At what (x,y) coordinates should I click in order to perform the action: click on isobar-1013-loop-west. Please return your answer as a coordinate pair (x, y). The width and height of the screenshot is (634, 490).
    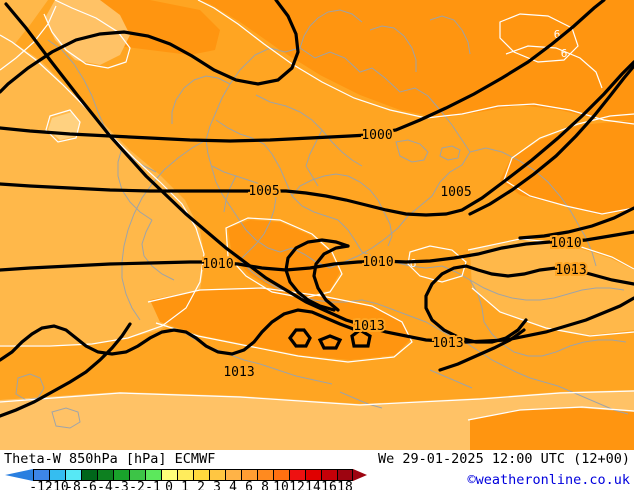
    Looking at the image, I should click on (331, 278).